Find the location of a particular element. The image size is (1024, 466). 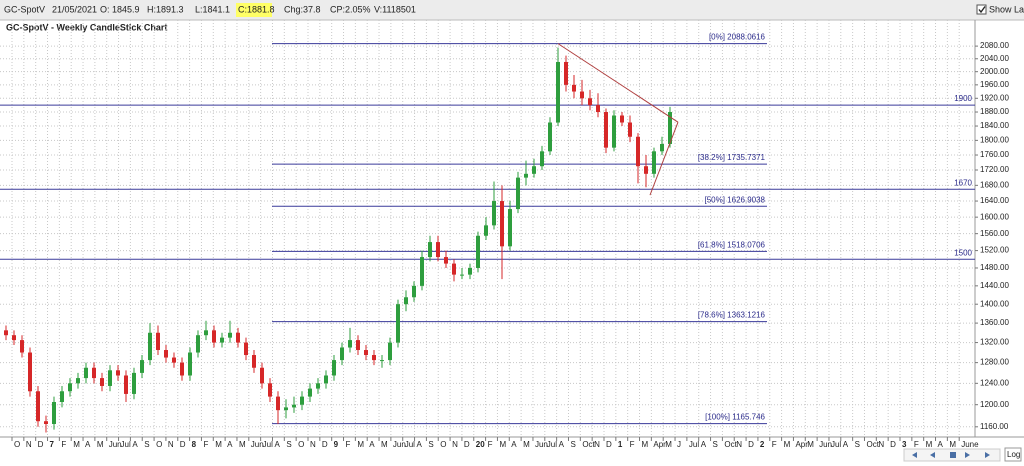

y-tick-label: 2040.00 is located at coordinates (994, 58).